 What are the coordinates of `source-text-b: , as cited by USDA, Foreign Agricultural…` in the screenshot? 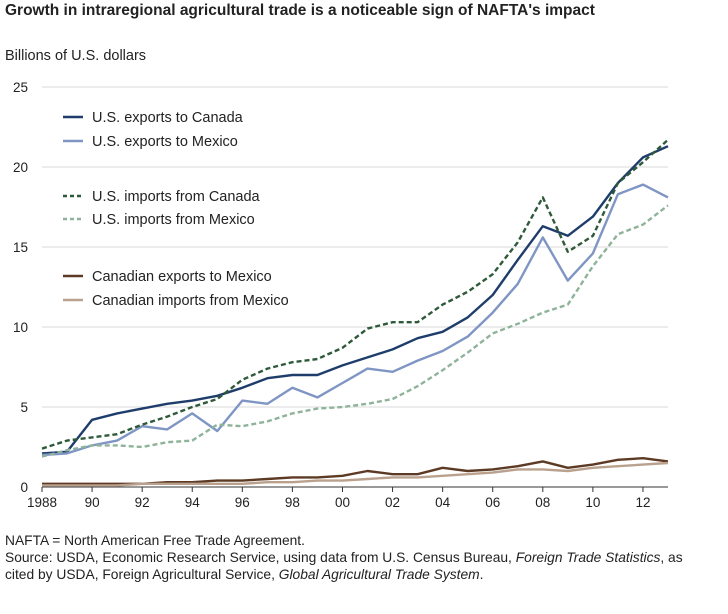 It's located at (344, 566).